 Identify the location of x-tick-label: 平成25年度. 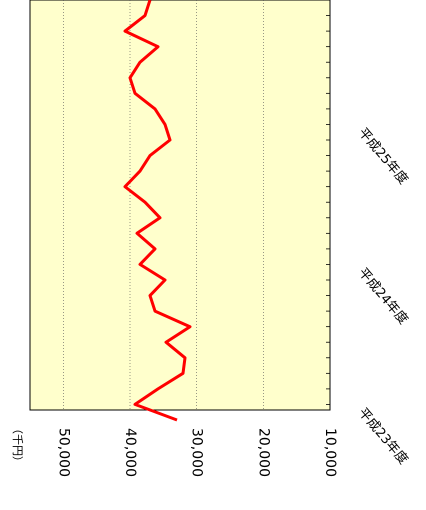
(383, 156).